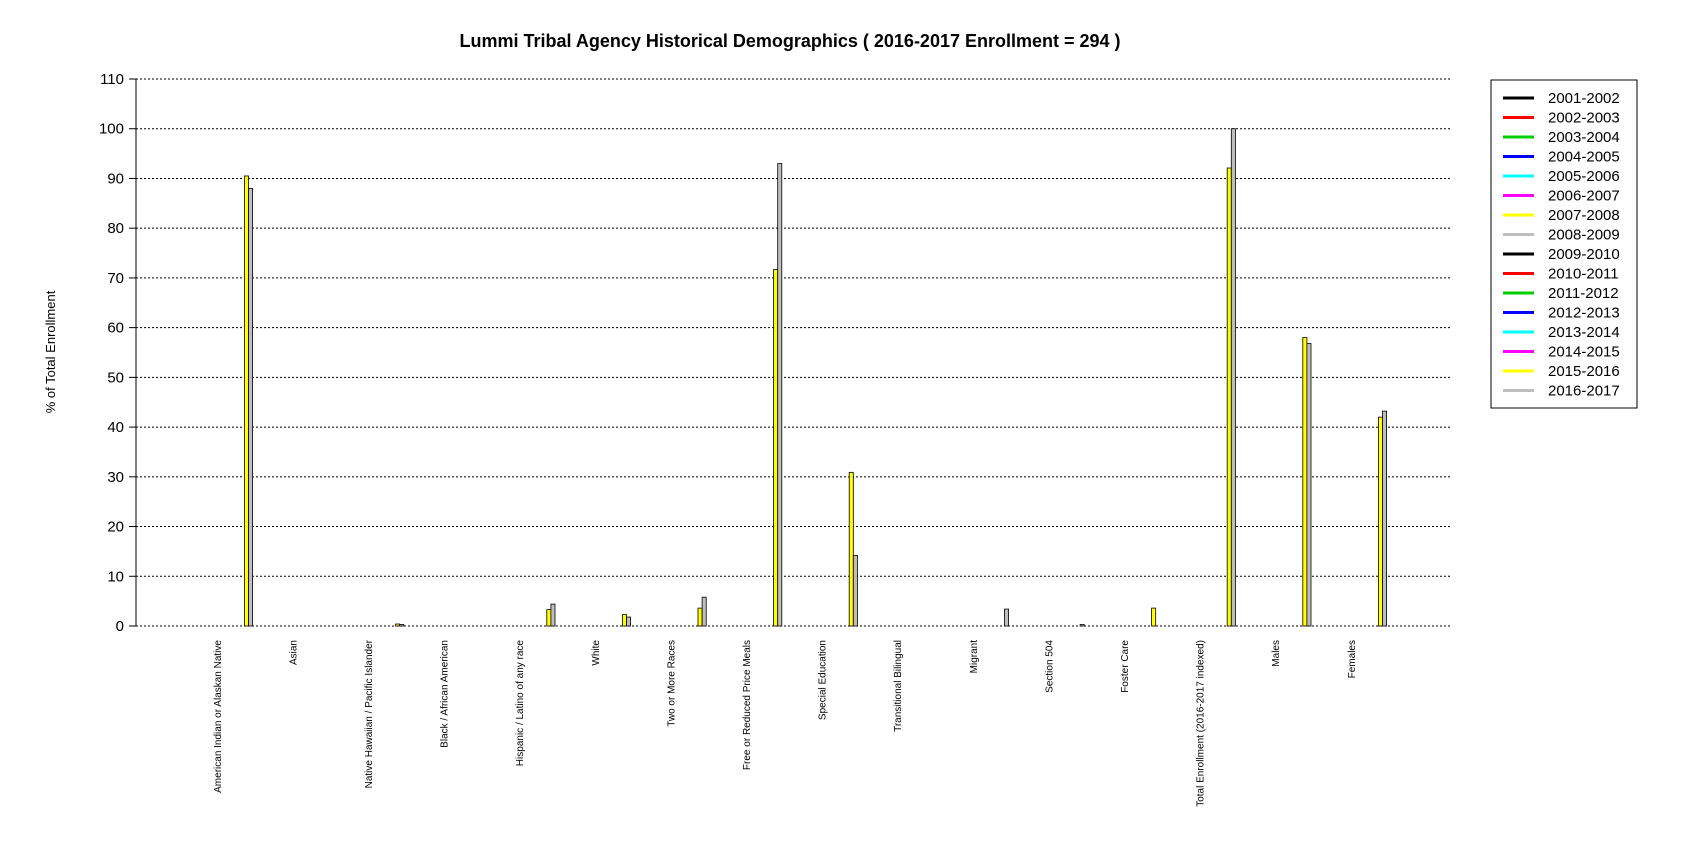  Describe the element at coordinates (1584, 254) in the screenshot. I see `legend-label: 2009-2010` at that location.